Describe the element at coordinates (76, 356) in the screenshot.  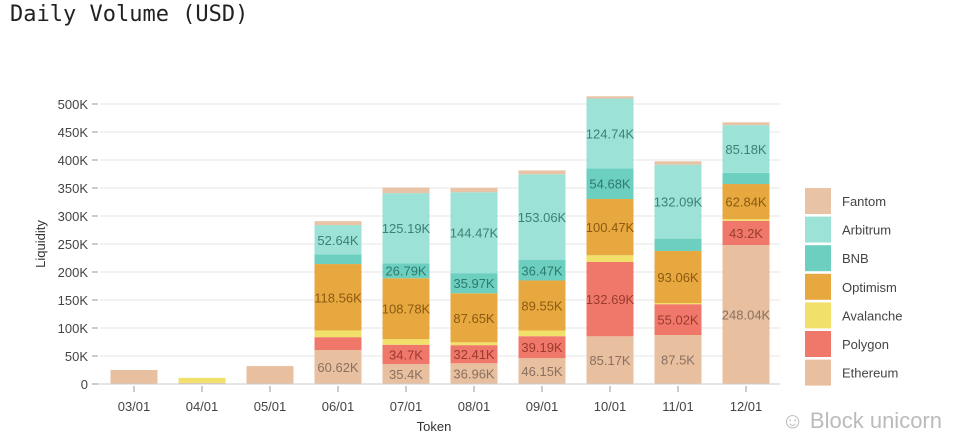
I see `y-tick-label: 50K` at that location.